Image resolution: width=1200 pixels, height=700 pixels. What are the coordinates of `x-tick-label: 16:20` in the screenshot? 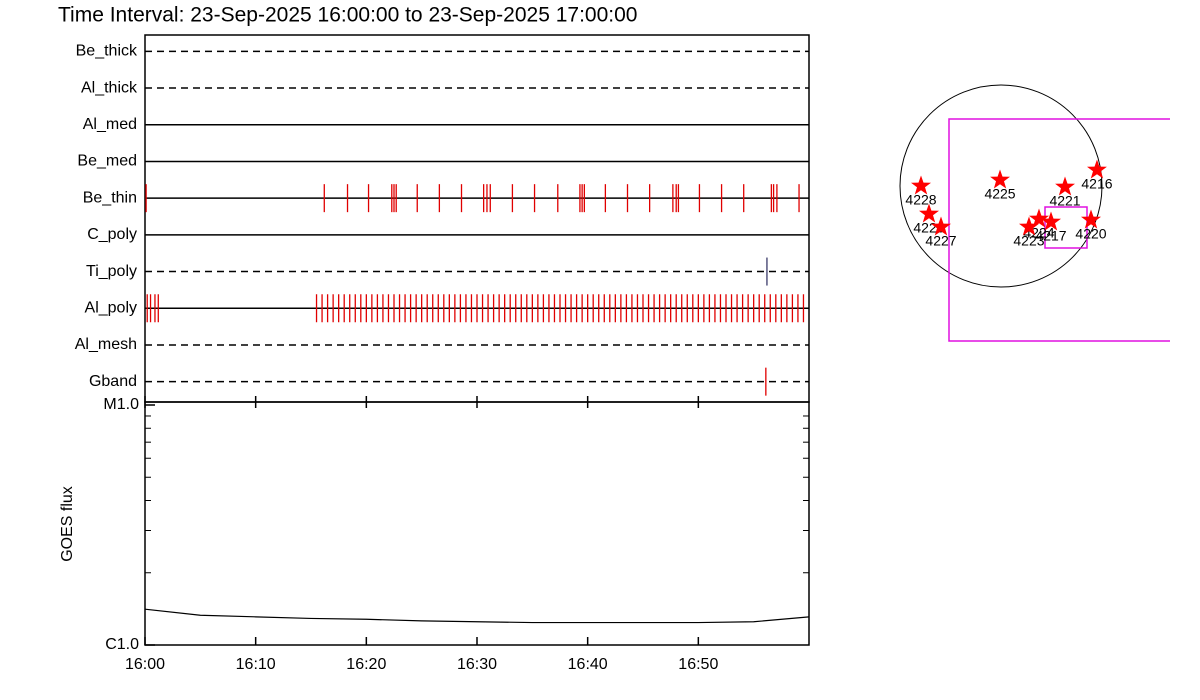 It's located at (366, 664).